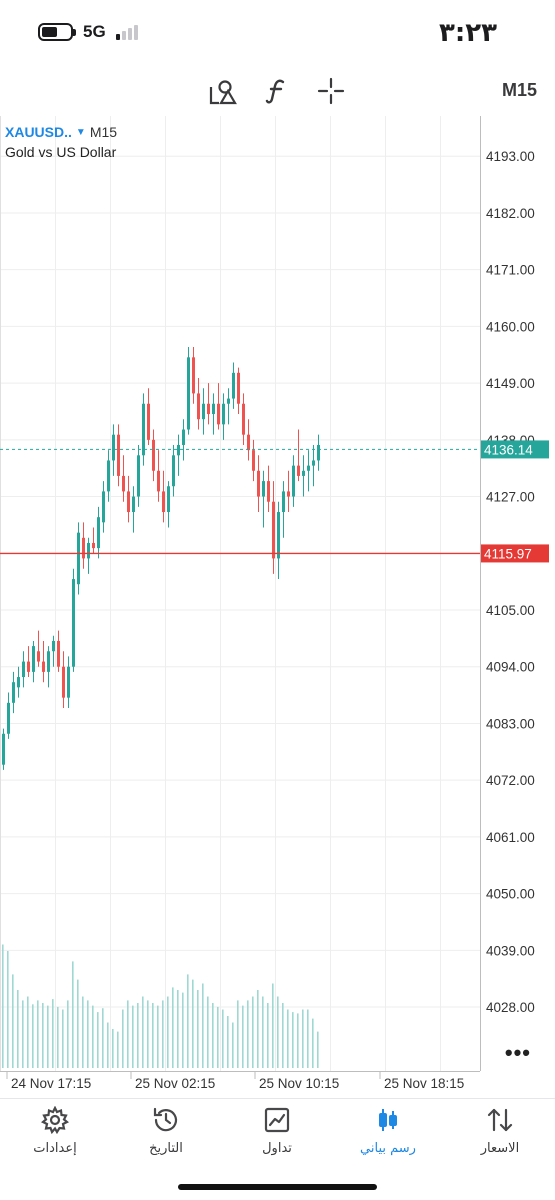 The height and width of the screenshot is (1200, 555). What do you see at coordinates (519, 90) in the screenshot?
I see `timeframe-selector: M15` at bounding box center [519, 90].